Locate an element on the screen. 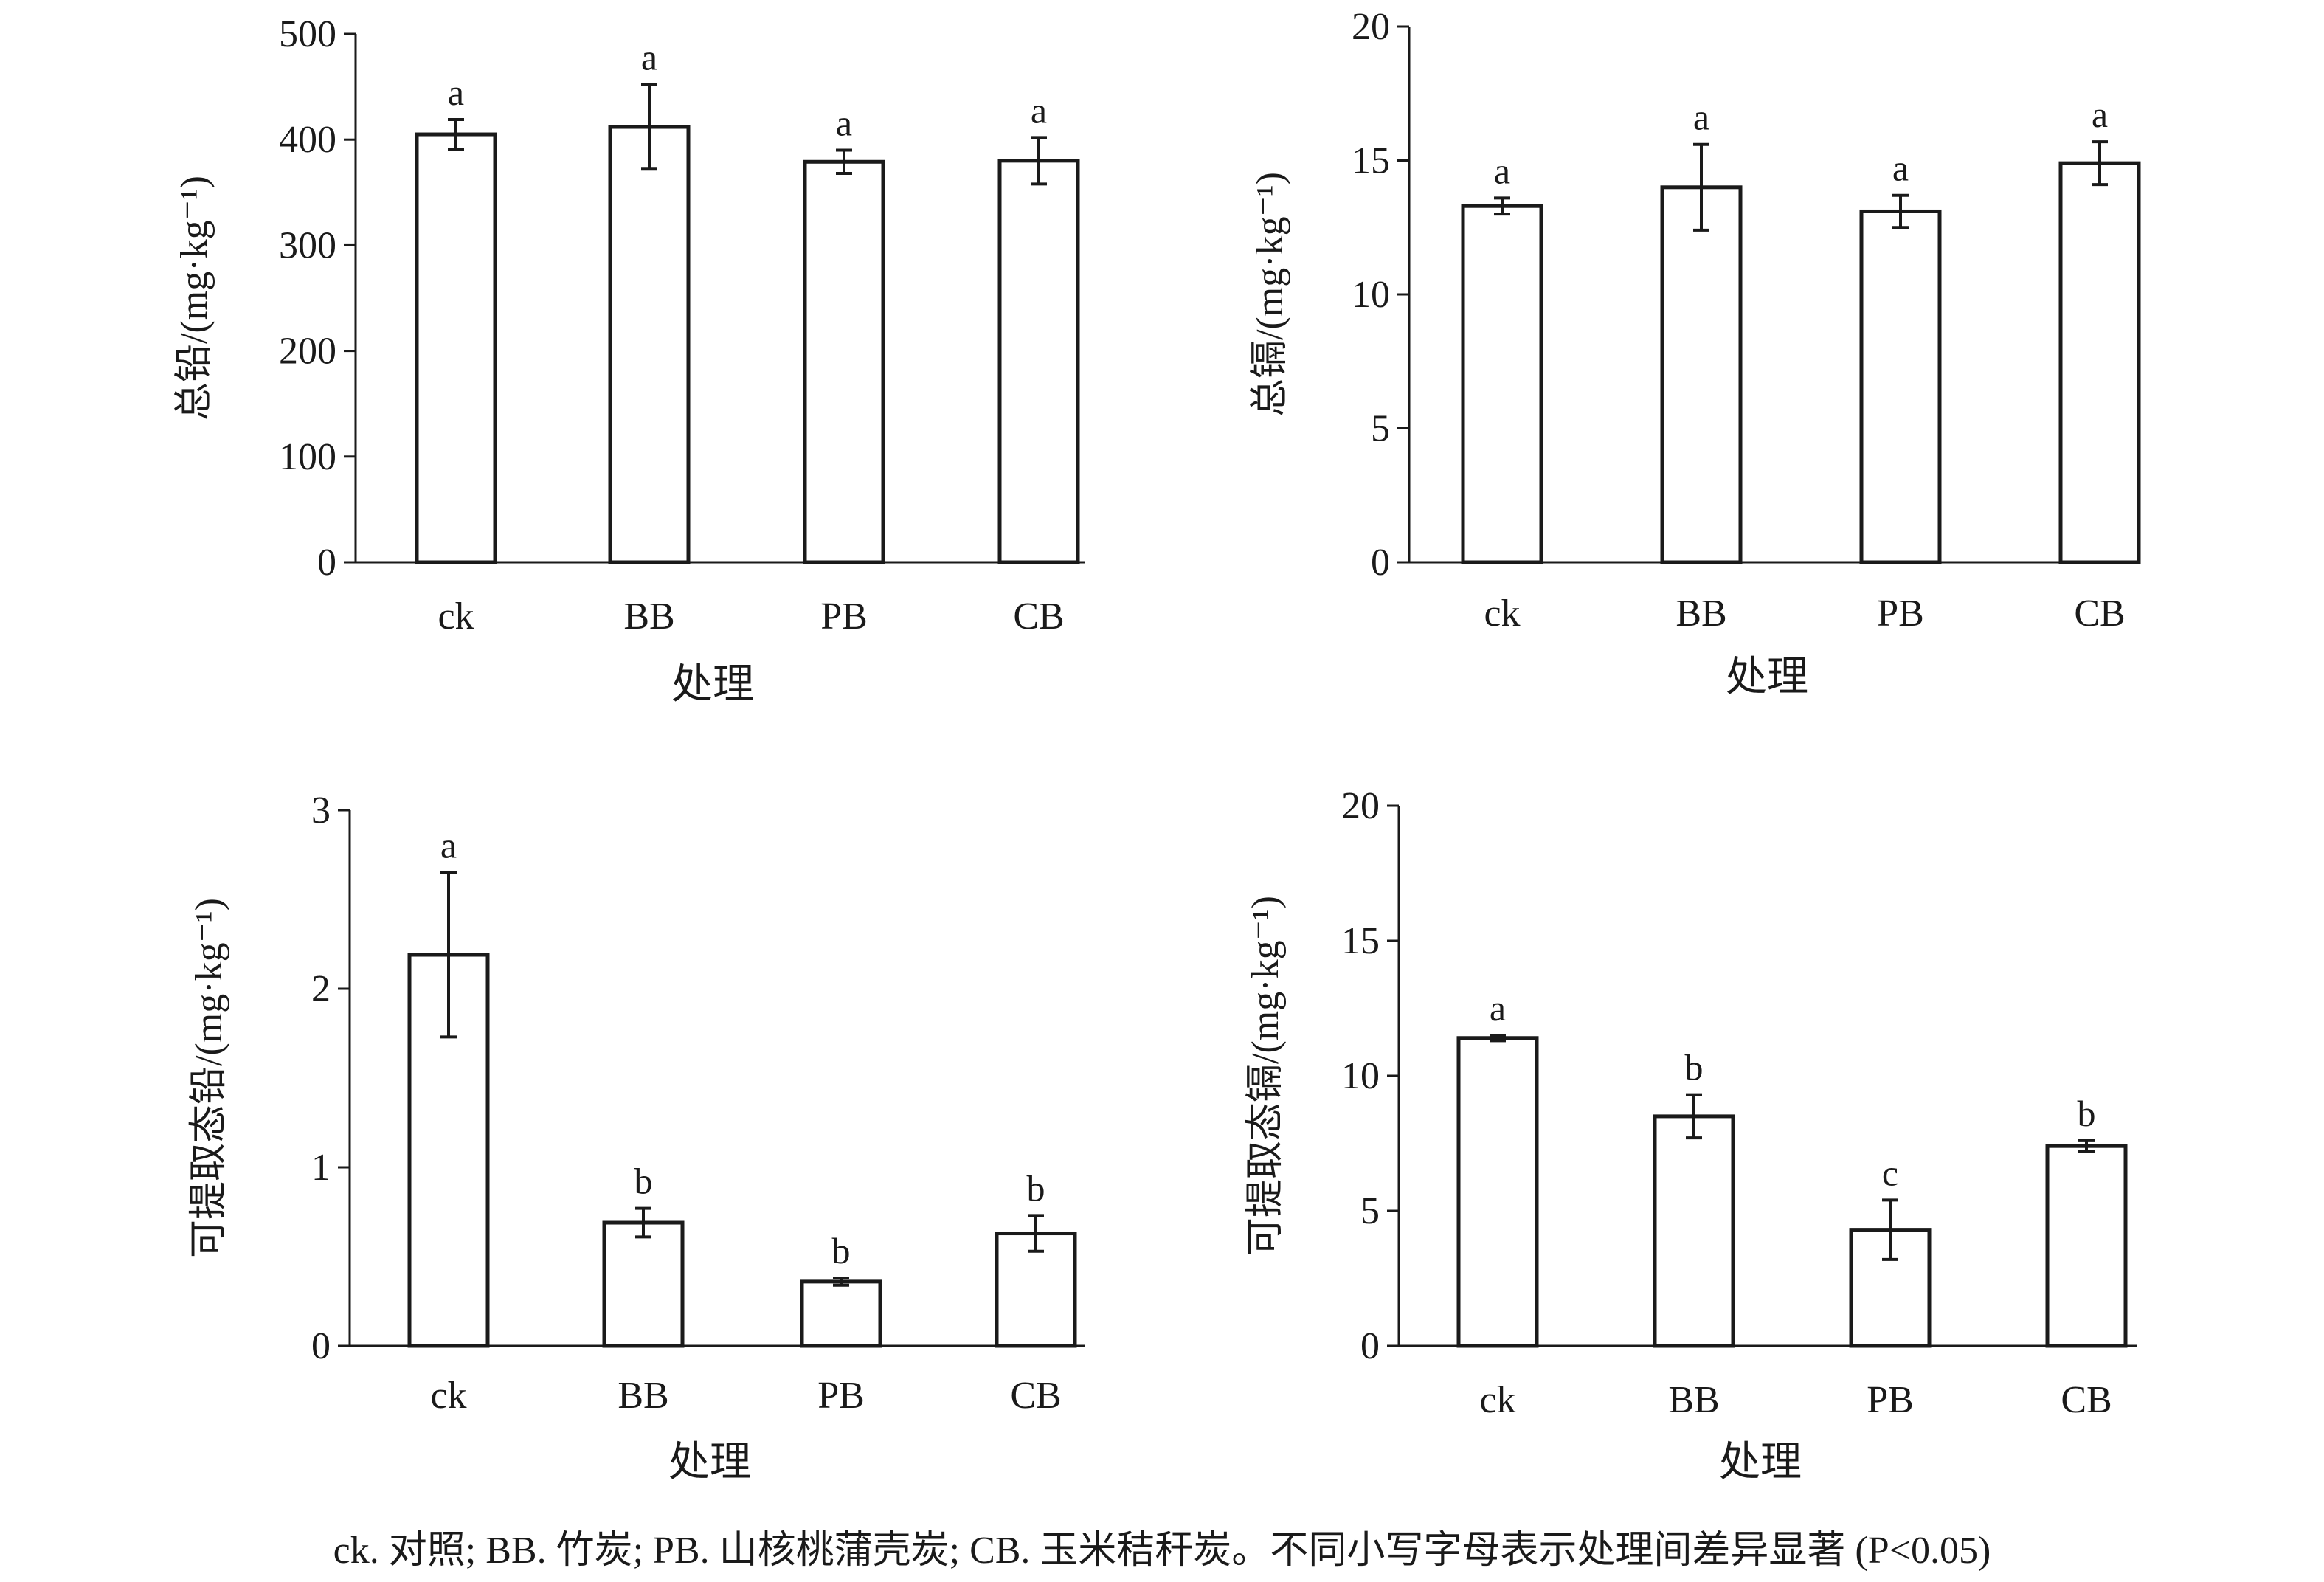  y-tick-label: 1 is located at coordinates (321, 1168).